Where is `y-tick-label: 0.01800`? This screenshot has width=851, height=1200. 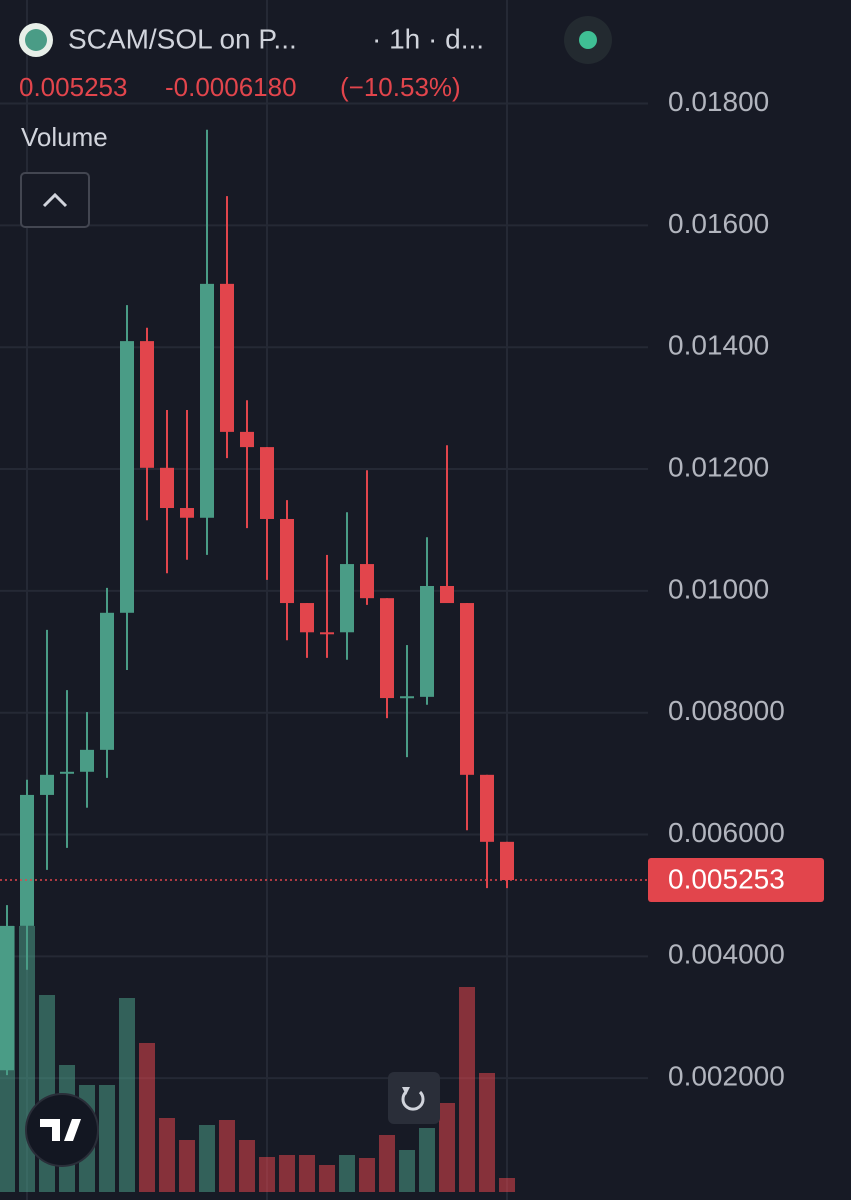
y-tick-label: 0.01800 is located at coordinates (718, 101).